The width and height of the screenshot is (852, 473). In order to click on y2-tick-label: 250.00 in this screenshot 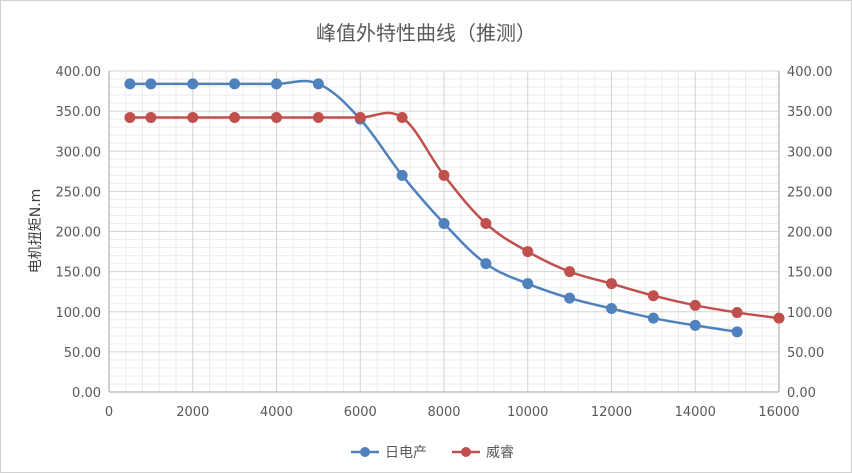, I will do `click(810, 192)`.